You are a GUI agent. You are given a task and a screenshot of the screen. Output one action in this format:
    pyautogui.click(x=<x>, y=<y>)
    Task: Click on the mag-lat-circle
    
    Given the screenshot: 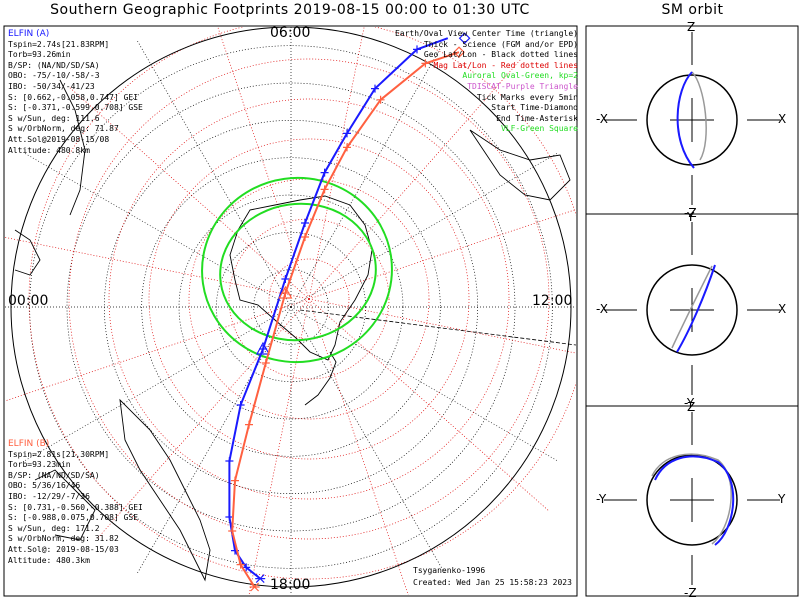 What is the action you would take?
    pyautogui.click(x=309, y=299)
    